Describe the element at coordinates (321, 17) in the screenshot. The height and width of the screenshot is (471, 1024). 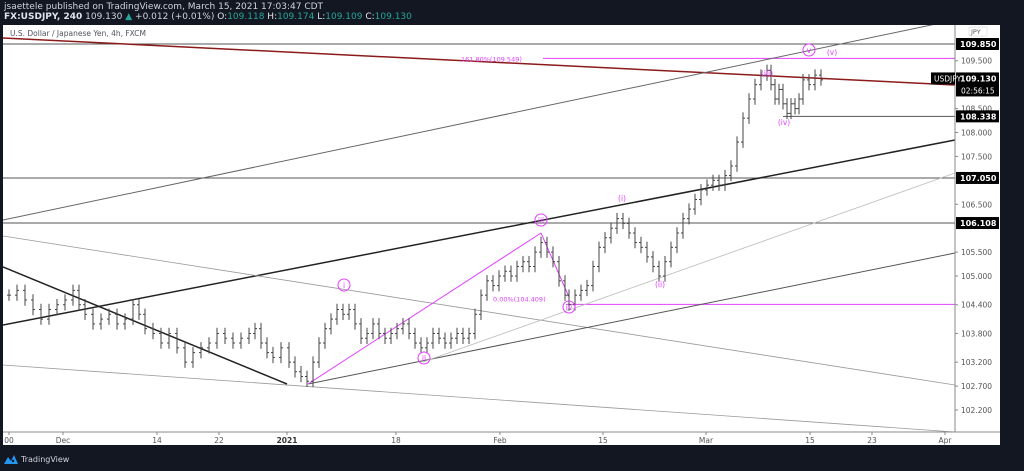
I see `low-label: L:` at that location.